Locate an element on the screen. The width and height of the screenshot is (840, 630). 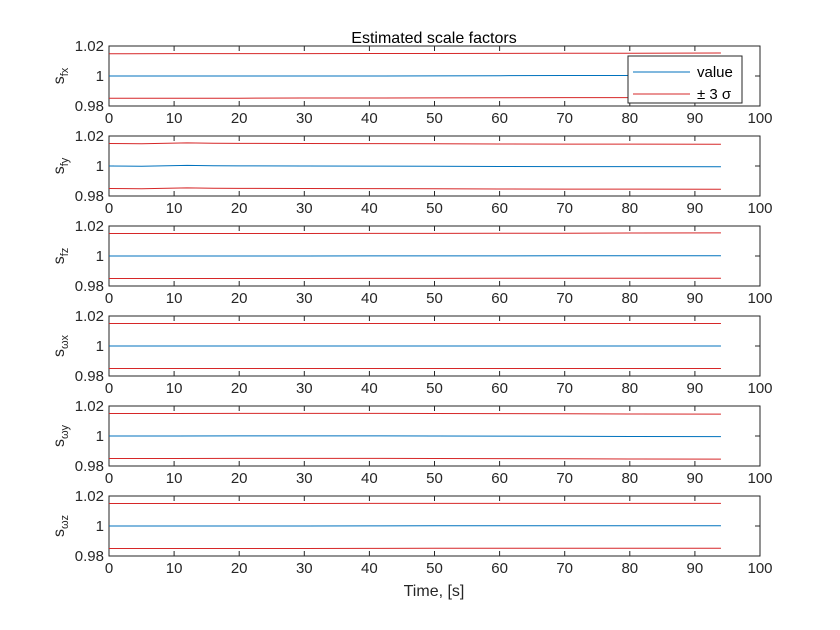
y-axis-label-subscript: fy is located at coordinates (65, 161).